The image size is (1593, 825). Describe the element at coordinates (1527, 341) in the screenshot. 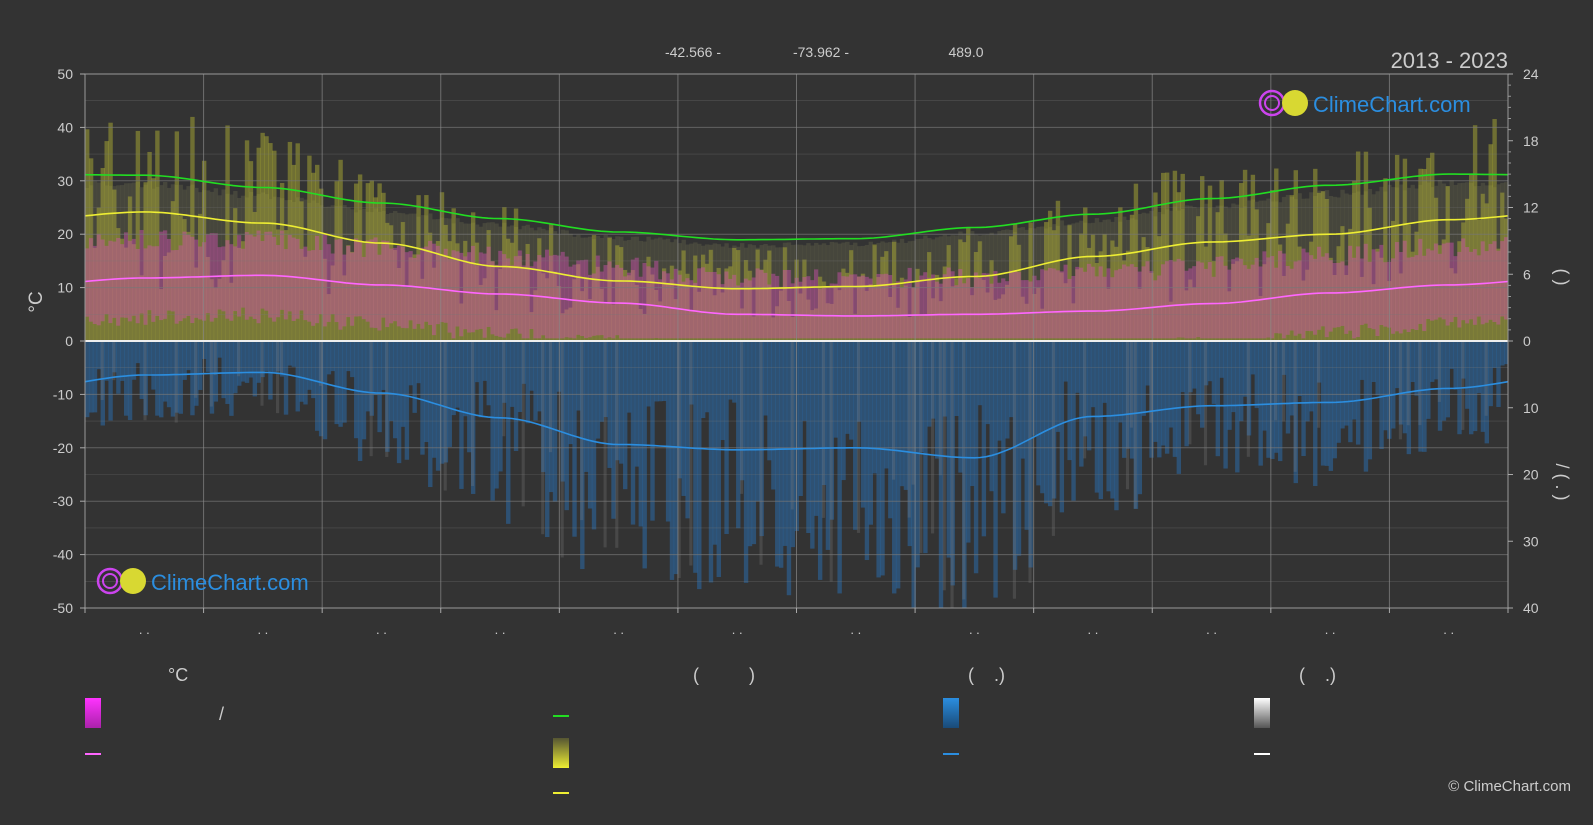

I see `right-tick-label: 0` at that location.